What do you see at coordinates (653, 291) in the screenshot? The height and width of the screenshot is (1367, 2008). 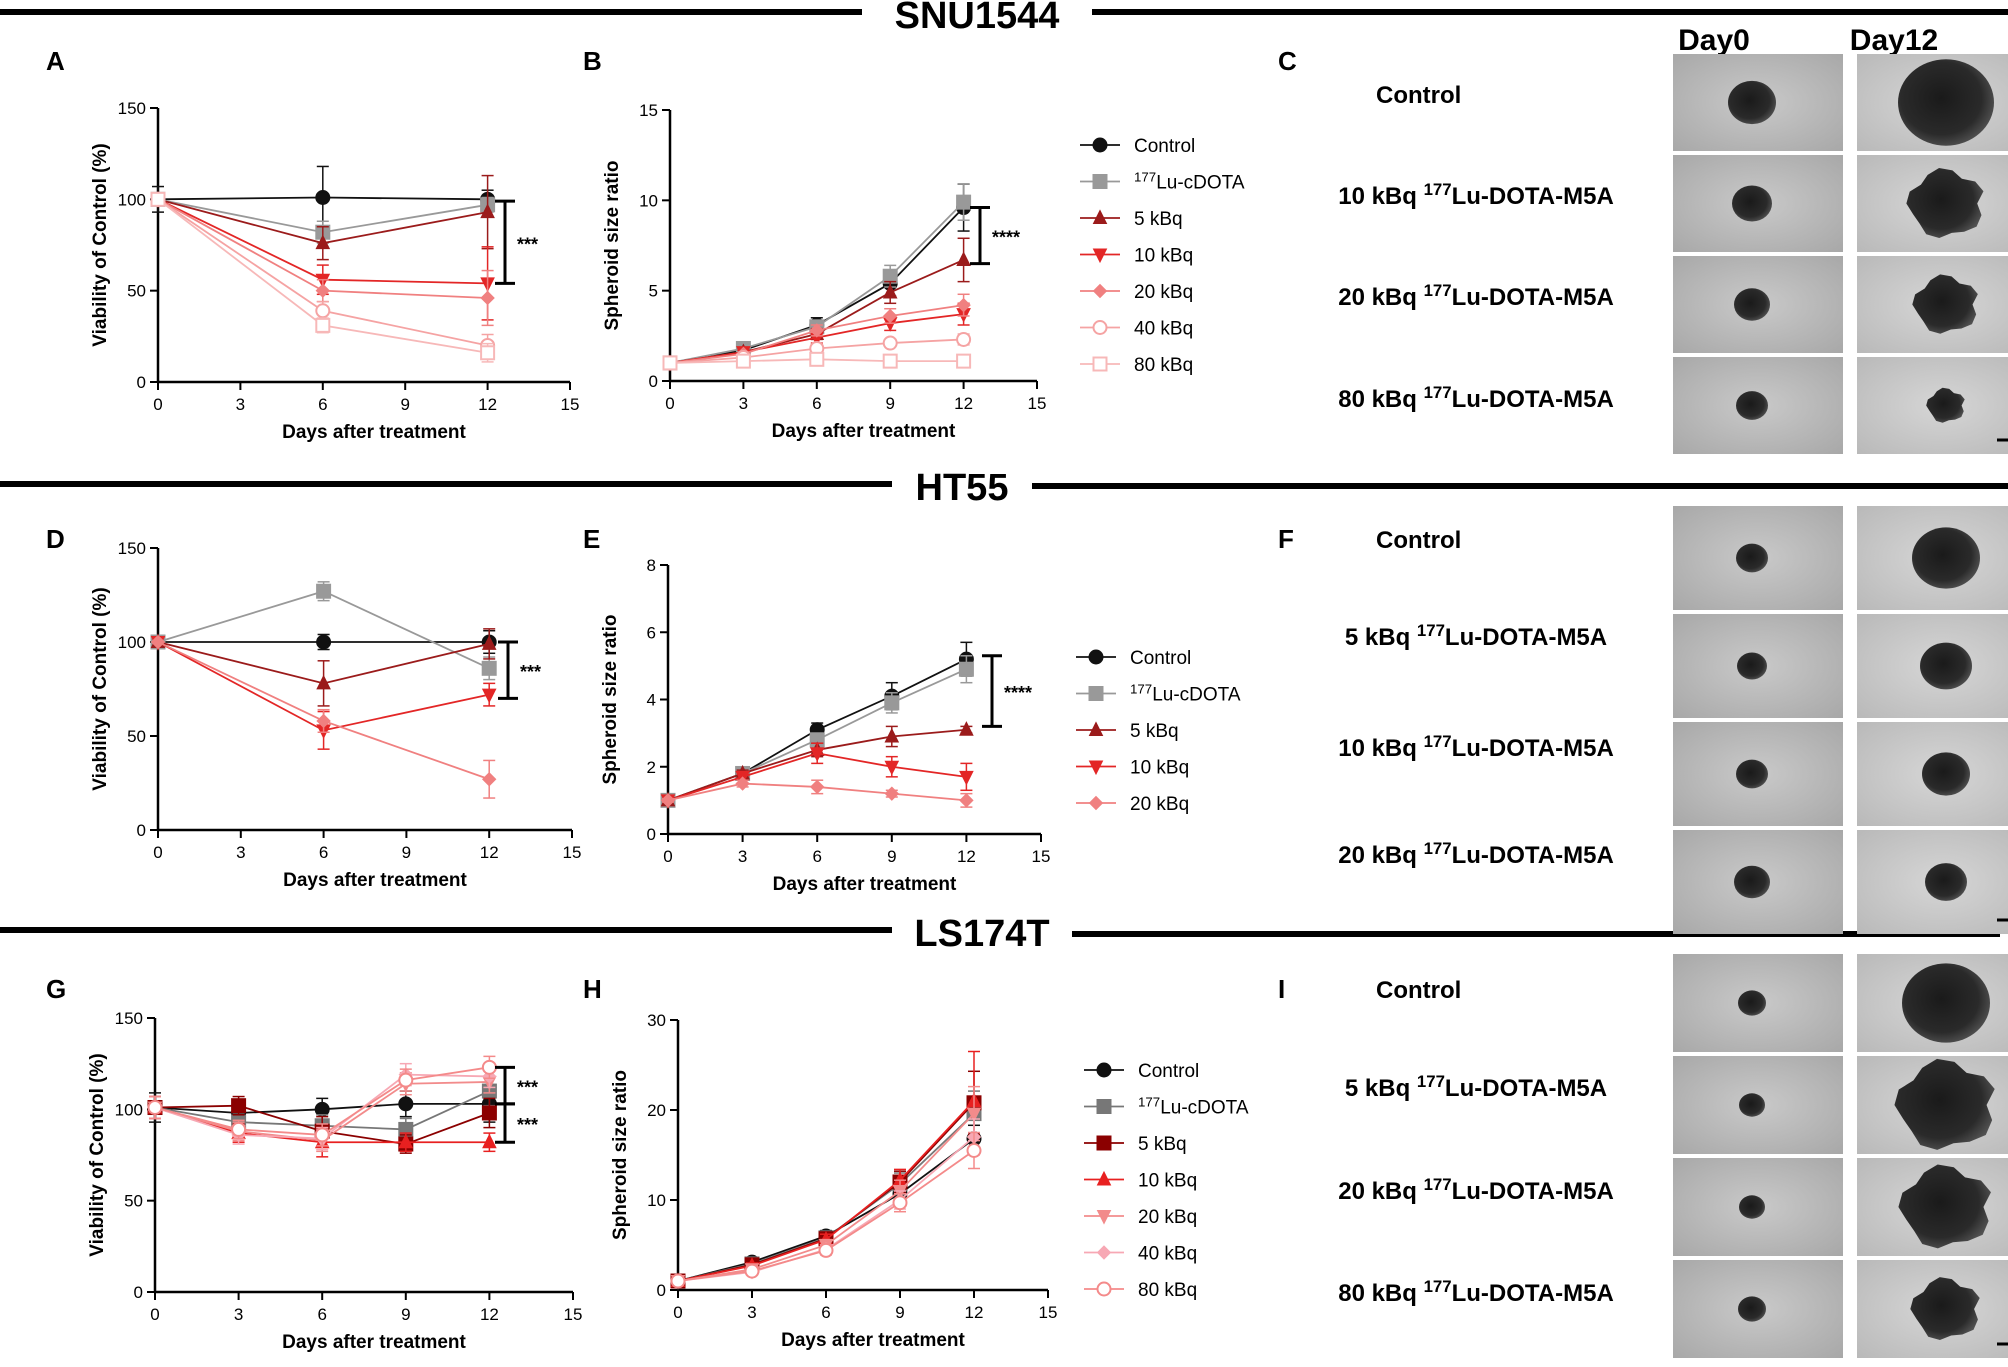 I see `y-tick-label: 5` at bounding box center [653, 291].